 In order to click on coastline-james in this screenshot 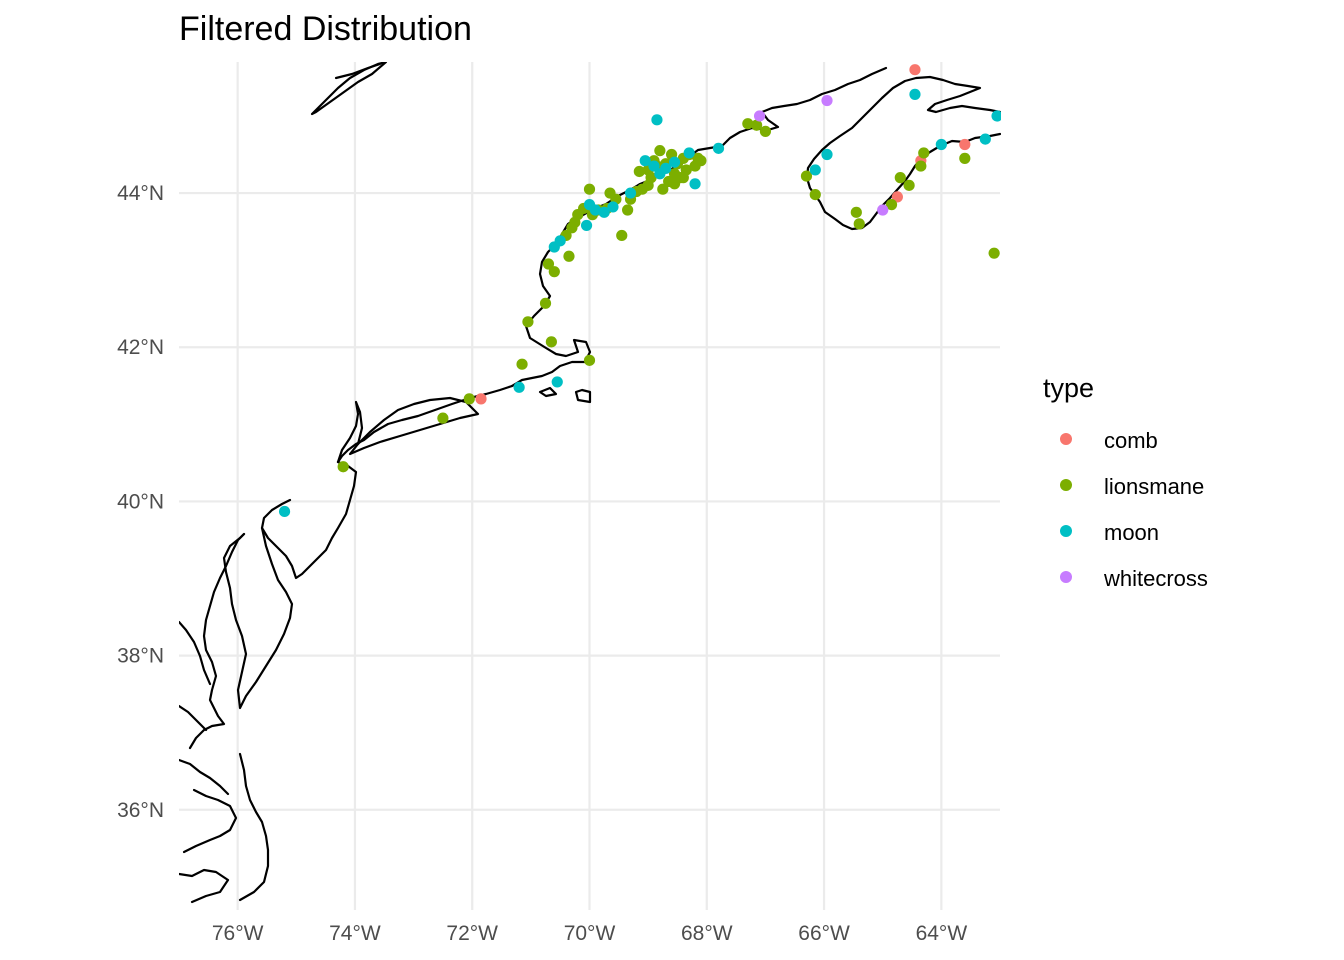, I will do `click(204, 777)`.